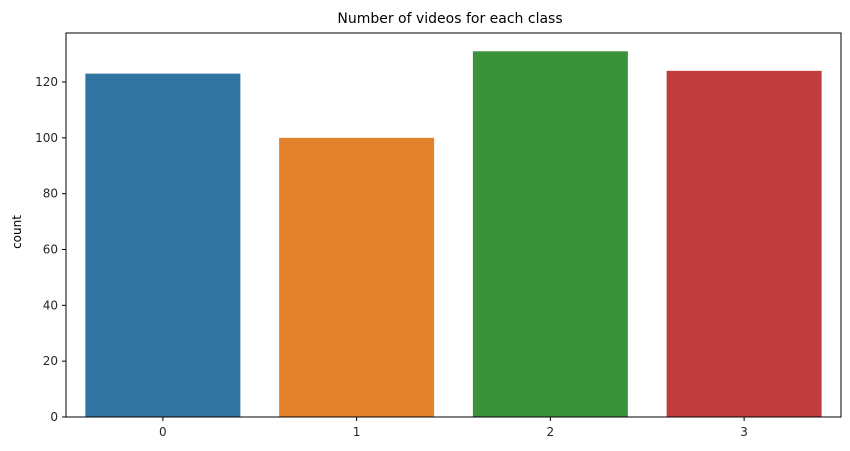 This screenshot has width=850, height=451. I want to click on x-tick-label: 2, so click(551, 432).